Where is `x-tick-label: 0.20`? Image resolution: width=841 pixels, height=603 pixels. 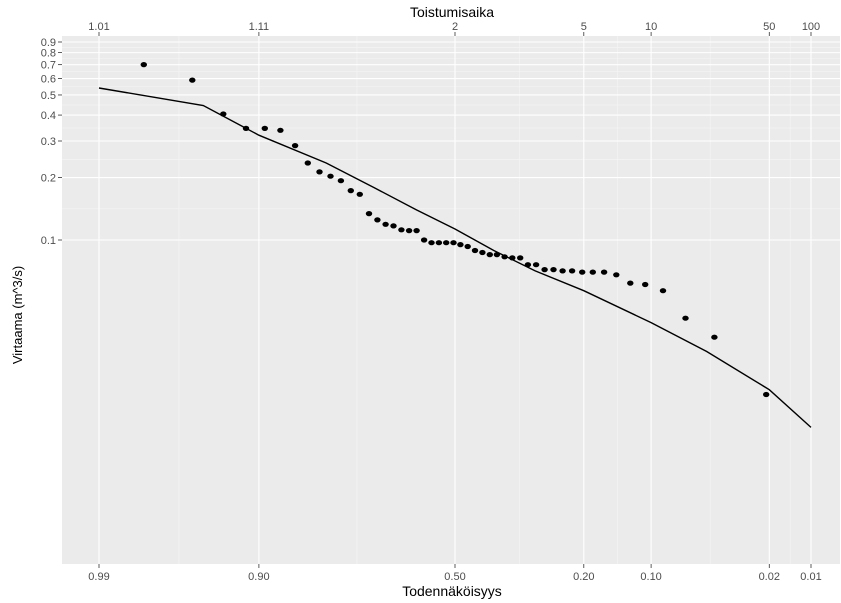 x-tick-label: 0.20 is located at coordinates (583, 577).